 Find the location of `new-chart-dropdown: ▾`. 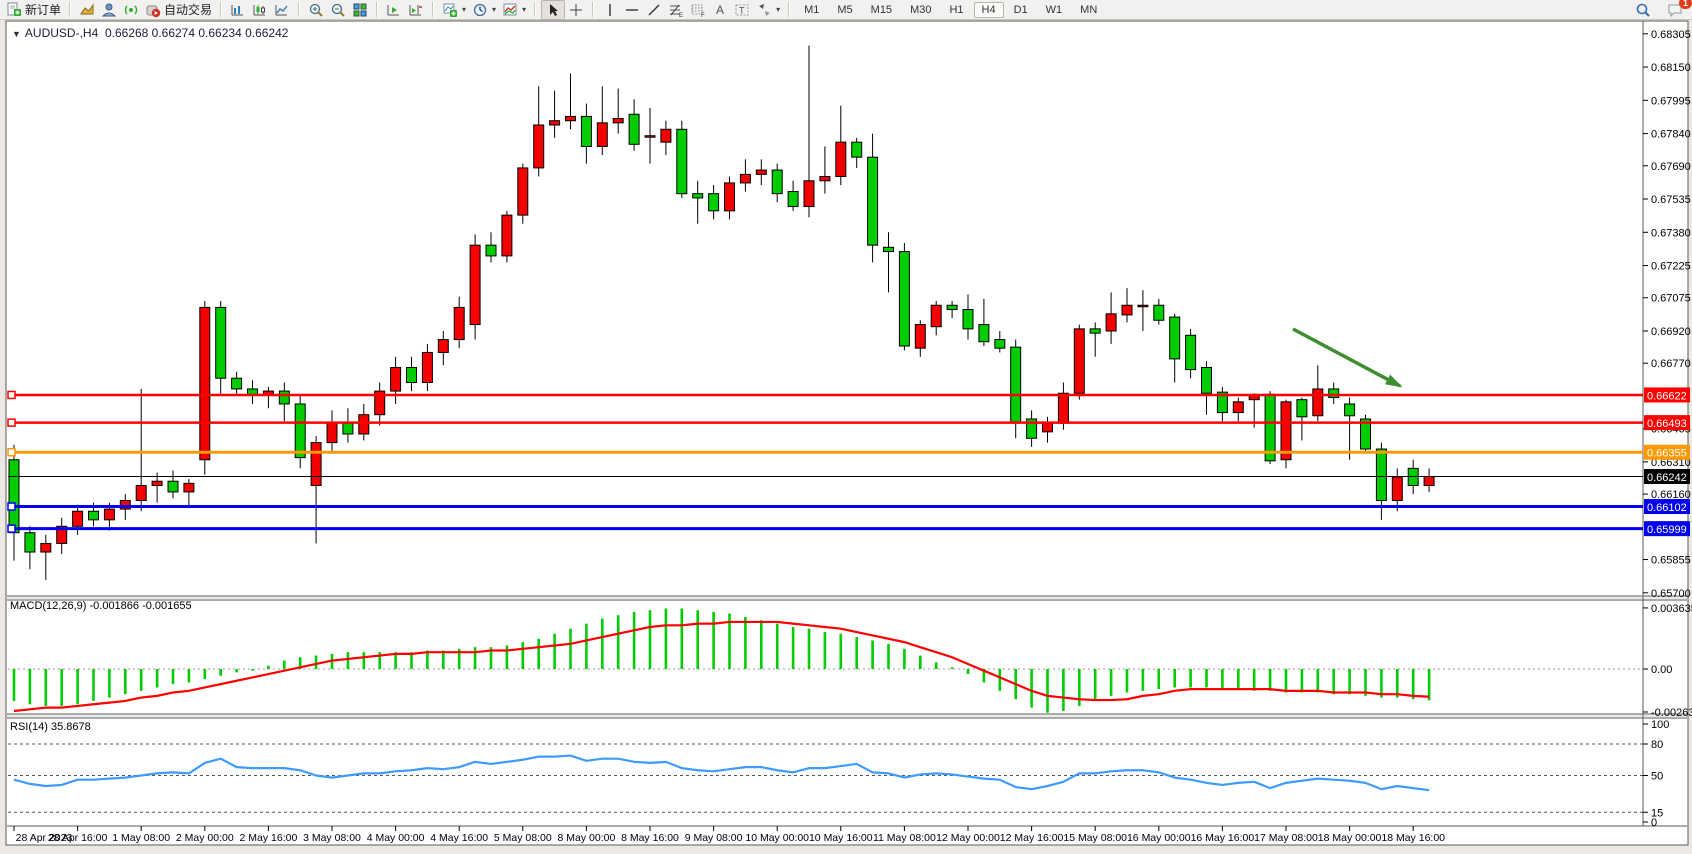

new-chart-dropdown: ▾ is located at coordinates (454, 10).